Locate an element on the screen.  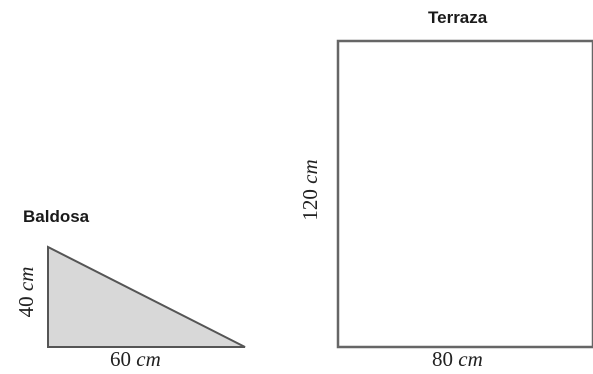
terrace-title: Terraza is located at coordinates (458, 17).